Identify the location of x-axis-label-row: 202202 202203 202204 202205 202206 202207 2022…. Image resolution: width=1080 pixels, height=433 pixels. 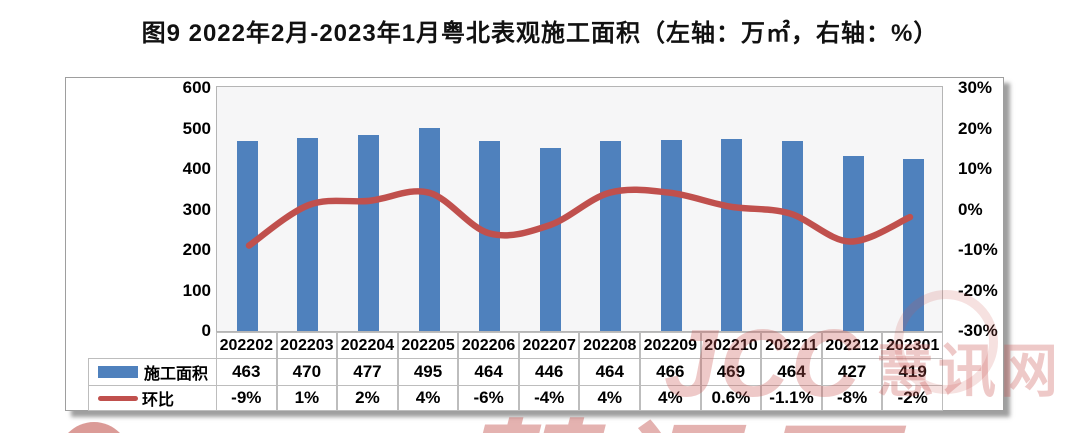
(579, 345).